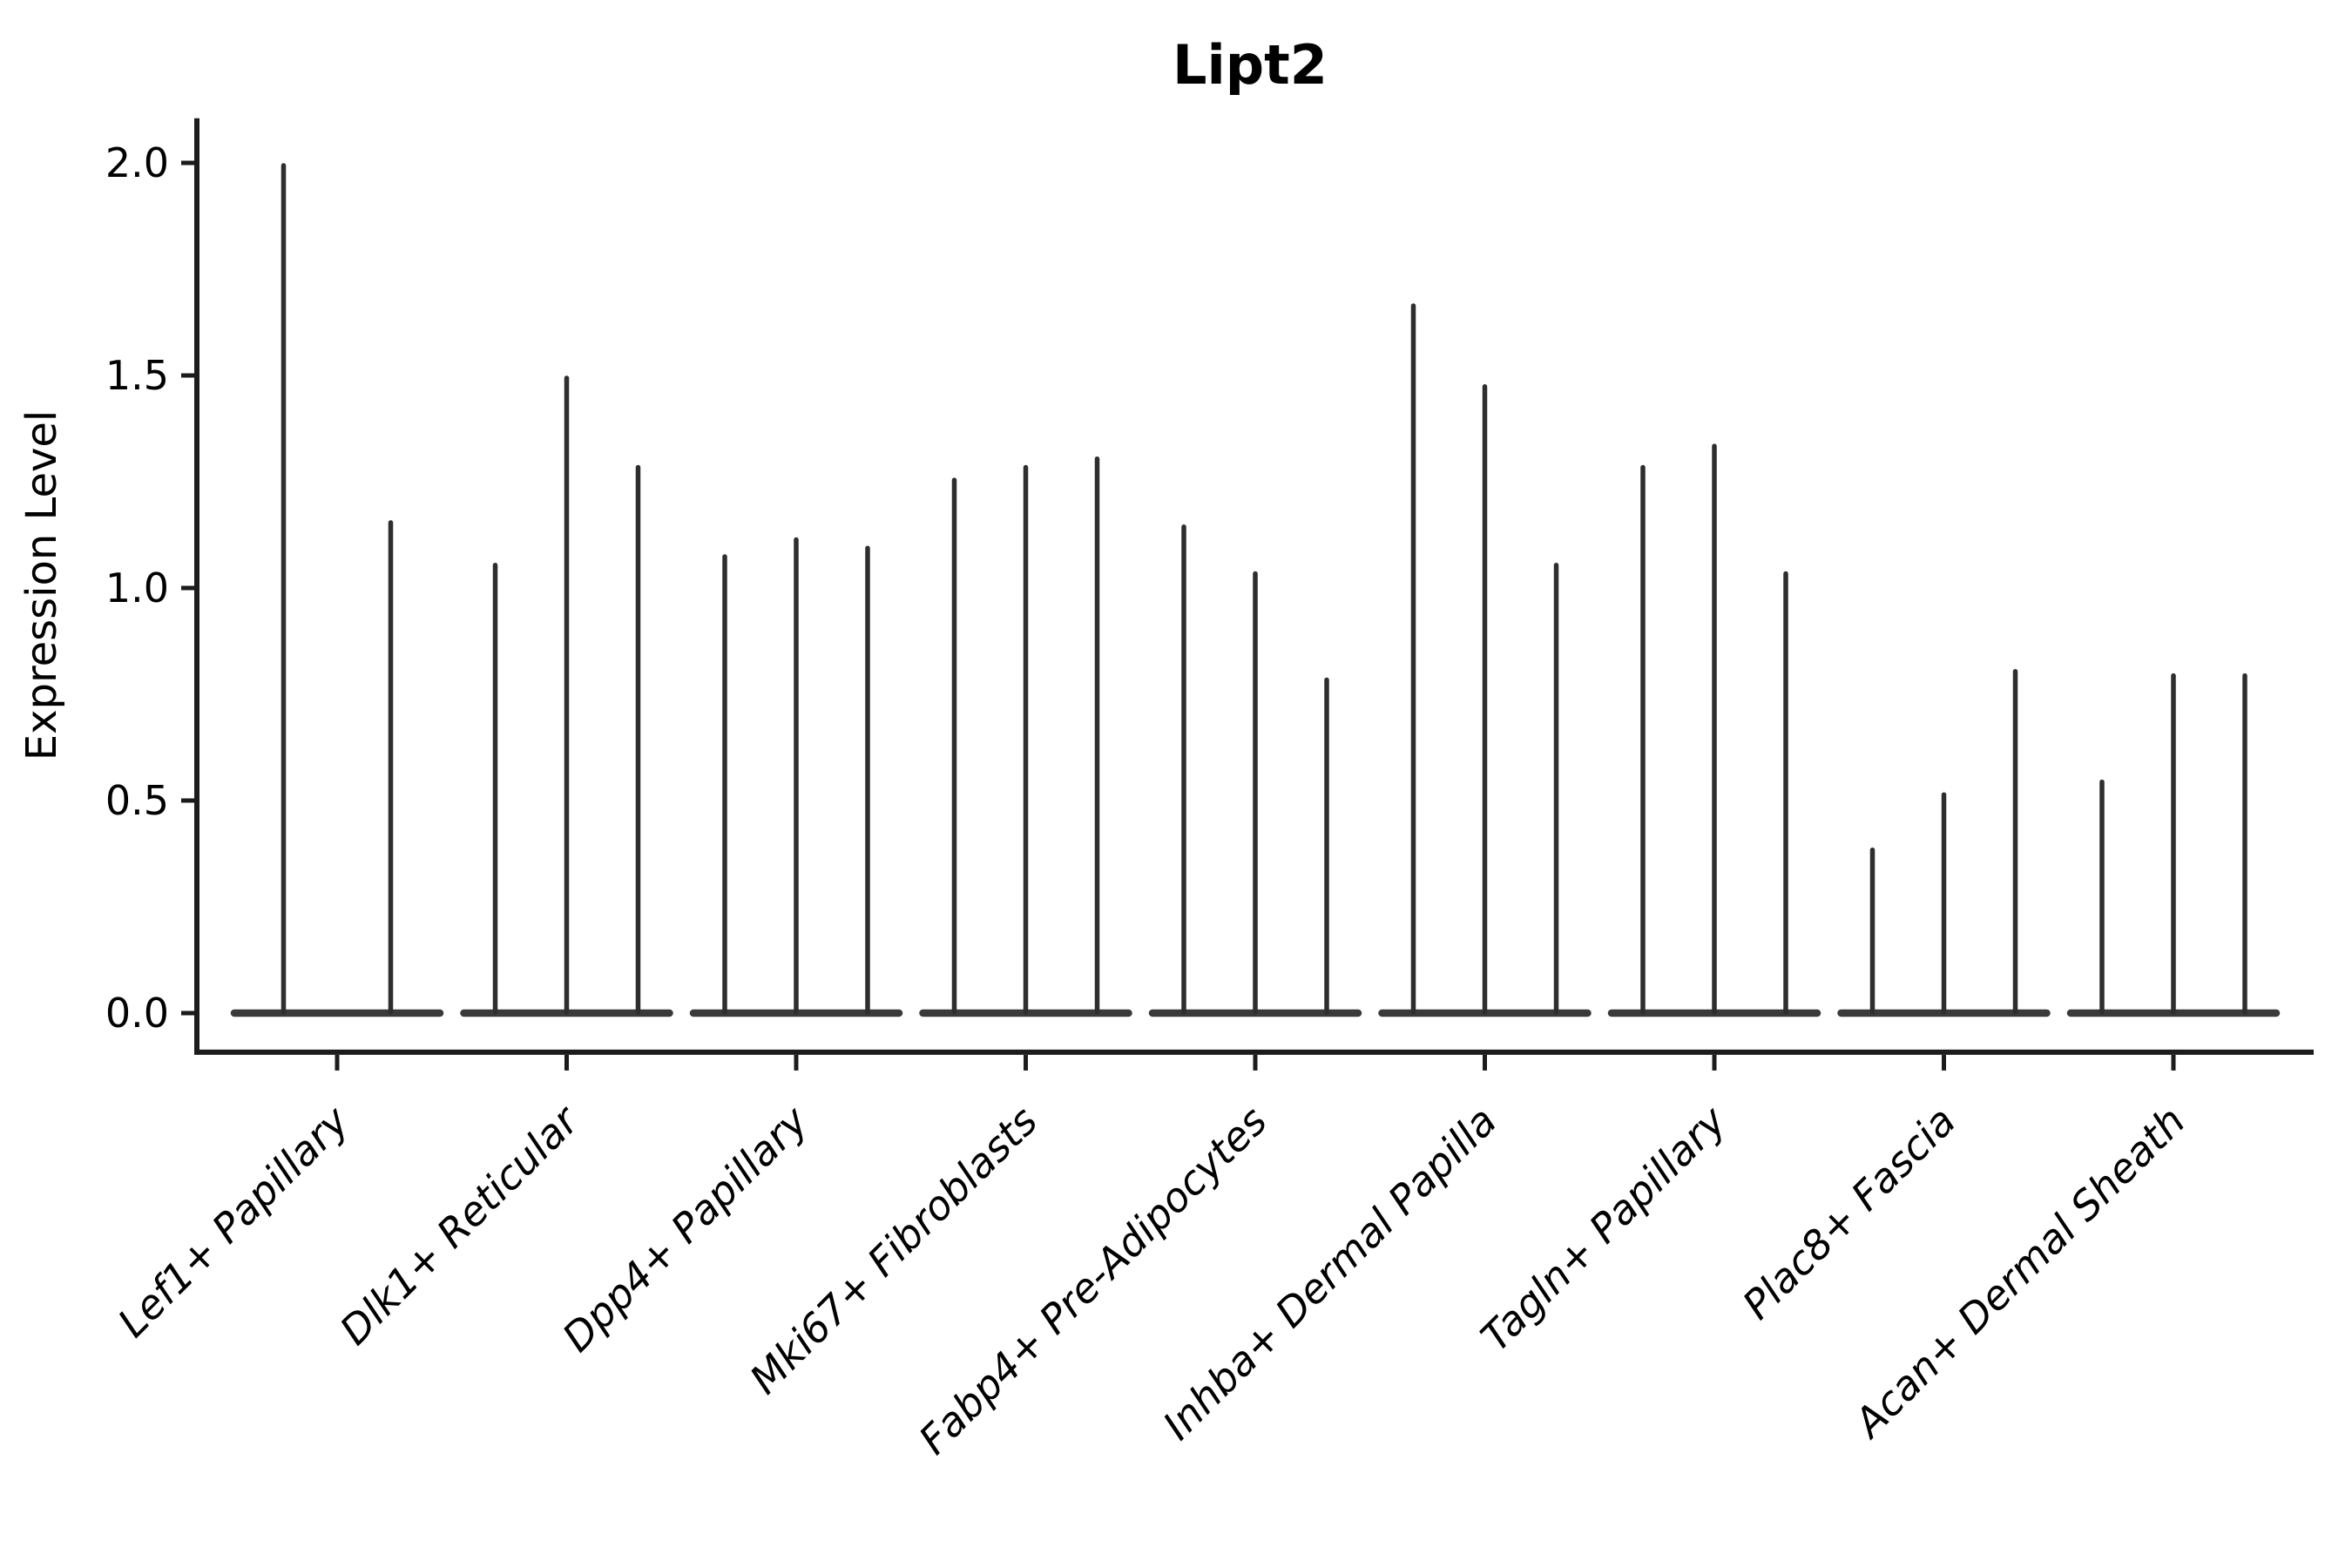 This screenshot has height=1568, width=2352. I want to click on y-tick-label: 1.5, so click(137, 375).